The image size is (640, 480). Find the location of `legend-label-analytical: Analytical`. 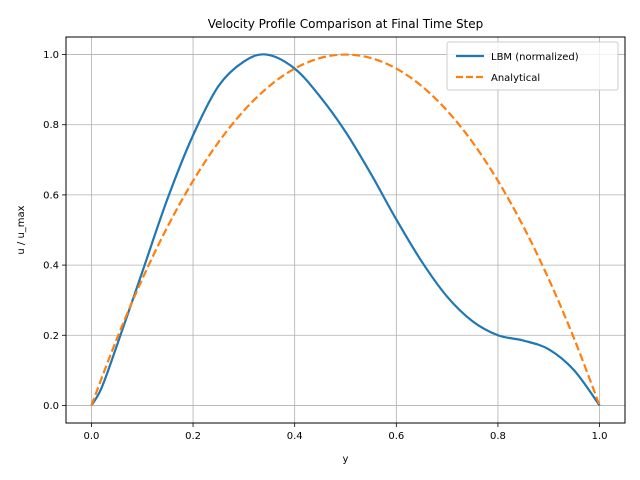

legend-label-analytical: Analytical is located at coordinates (515, 78).